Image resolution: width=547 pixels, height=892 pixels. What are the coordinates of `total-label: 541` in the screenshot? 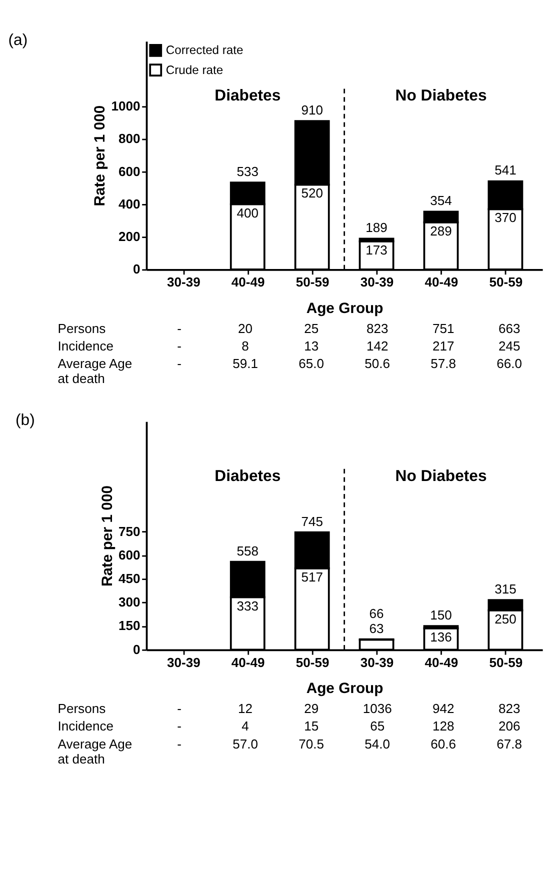 It's located at (505, 170).